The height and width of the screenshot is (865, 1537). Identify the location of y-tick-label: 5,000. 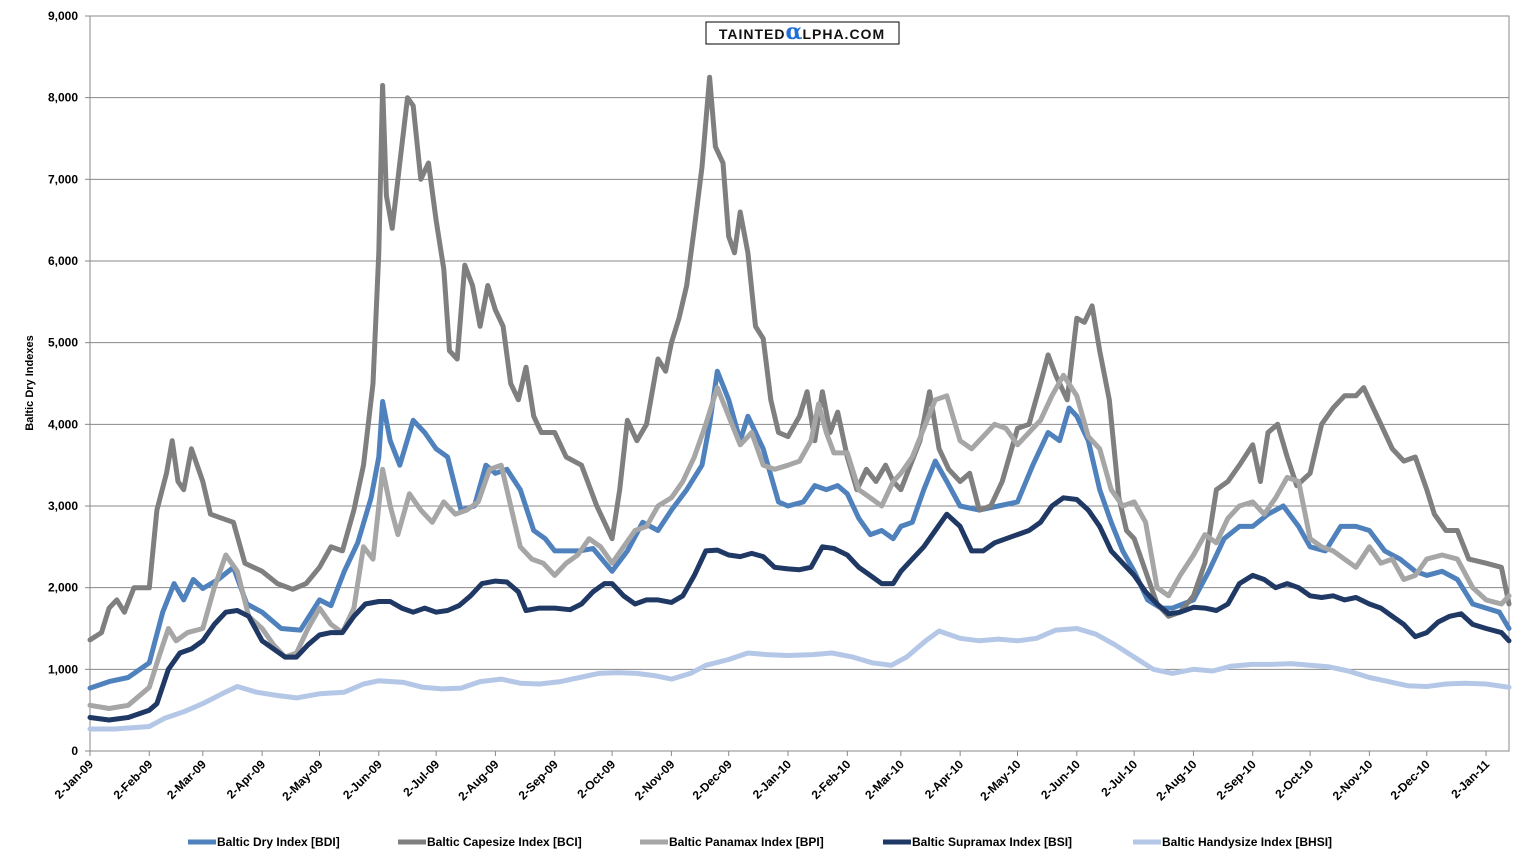
(63, 343).